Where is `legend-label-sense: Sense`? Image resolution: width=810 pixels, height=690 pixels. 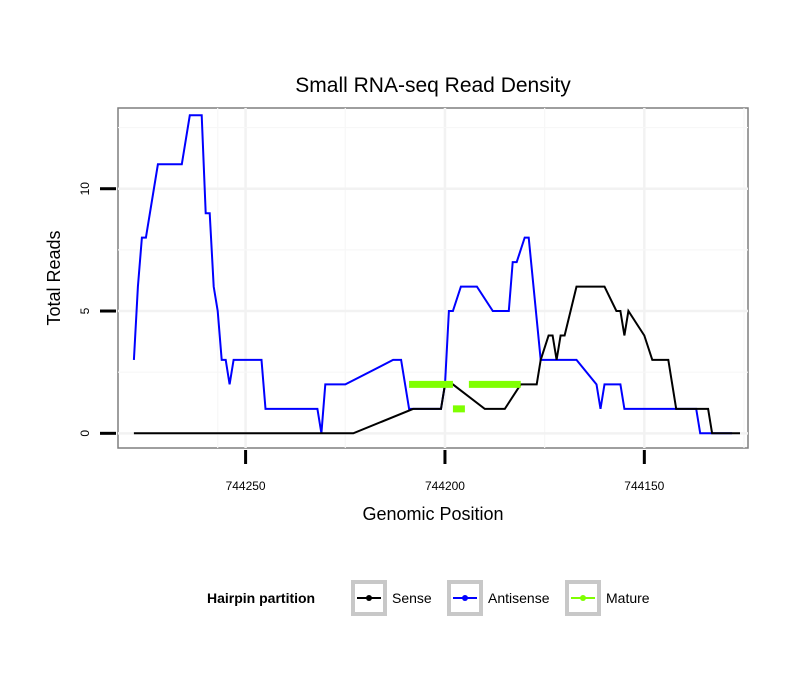
legend-label-sense: Sense is located at coordinates (412, 598).